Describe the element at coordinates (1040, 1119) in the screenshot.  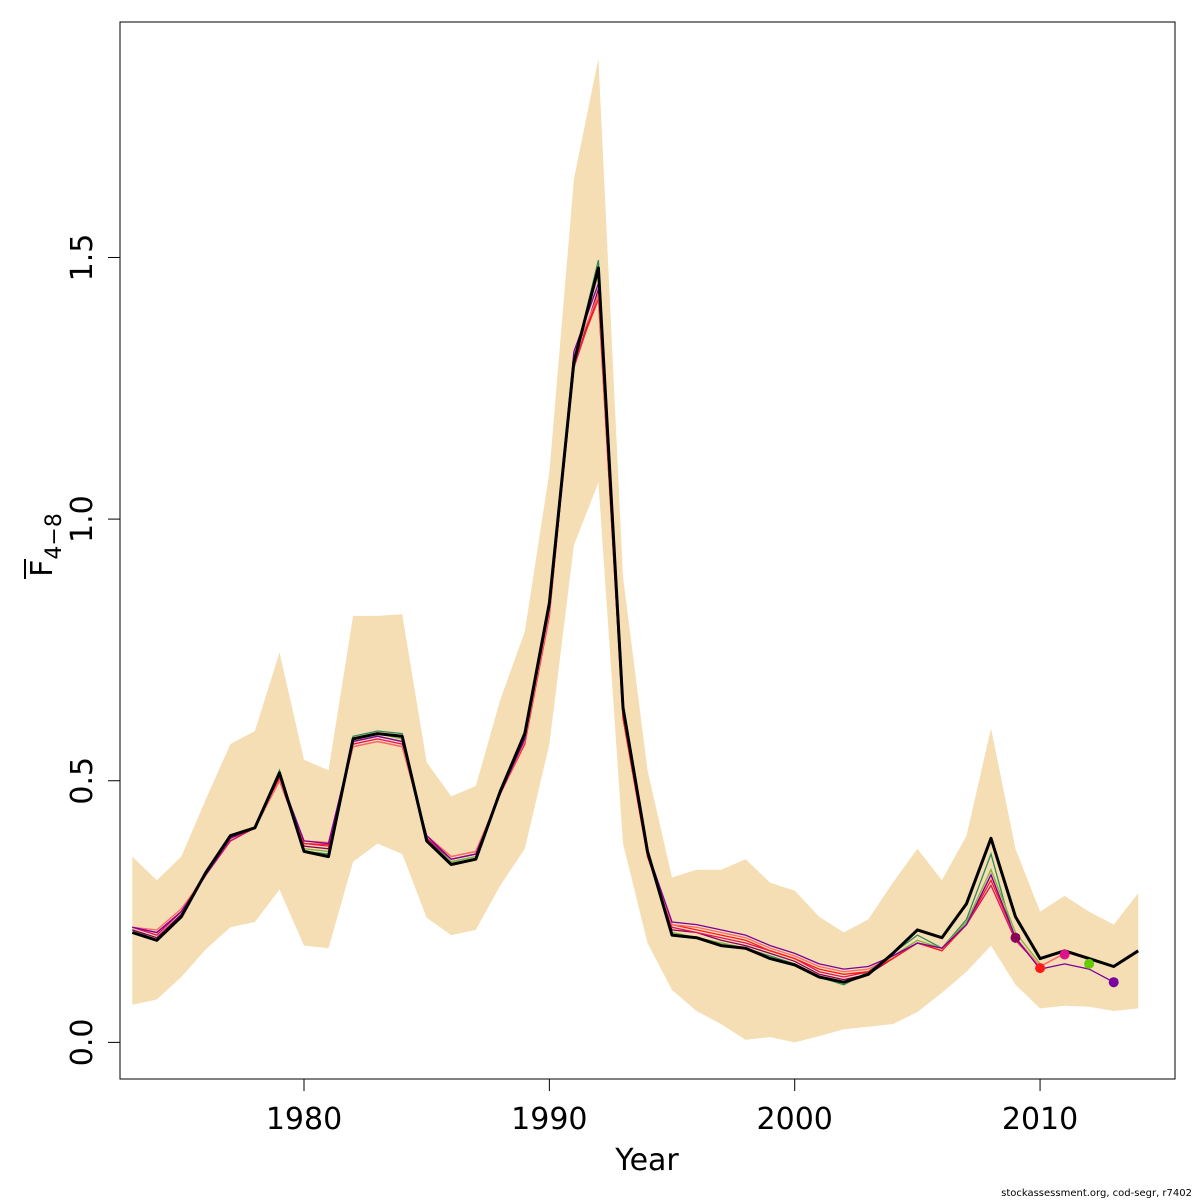
I see `x-tick-label: 2010` at that location.